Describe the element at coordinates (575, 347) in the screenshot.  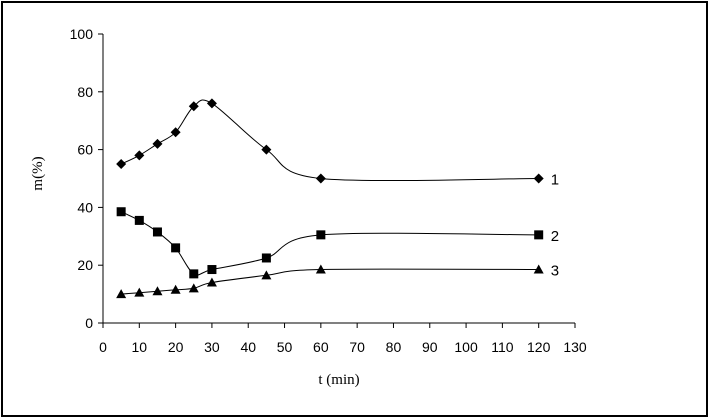
I see `x-tick-label: 130` at that location.